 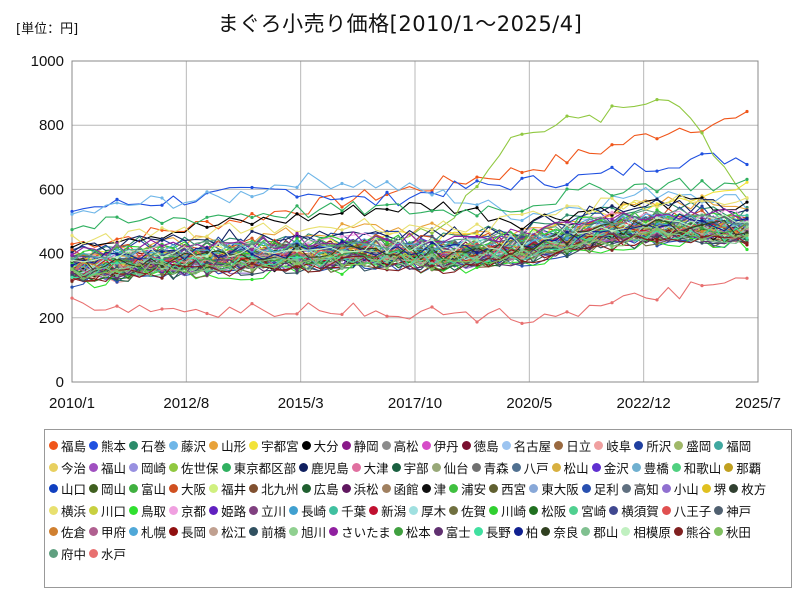 I want to click on y-tick-label: 200, so click(x=51, y=318).